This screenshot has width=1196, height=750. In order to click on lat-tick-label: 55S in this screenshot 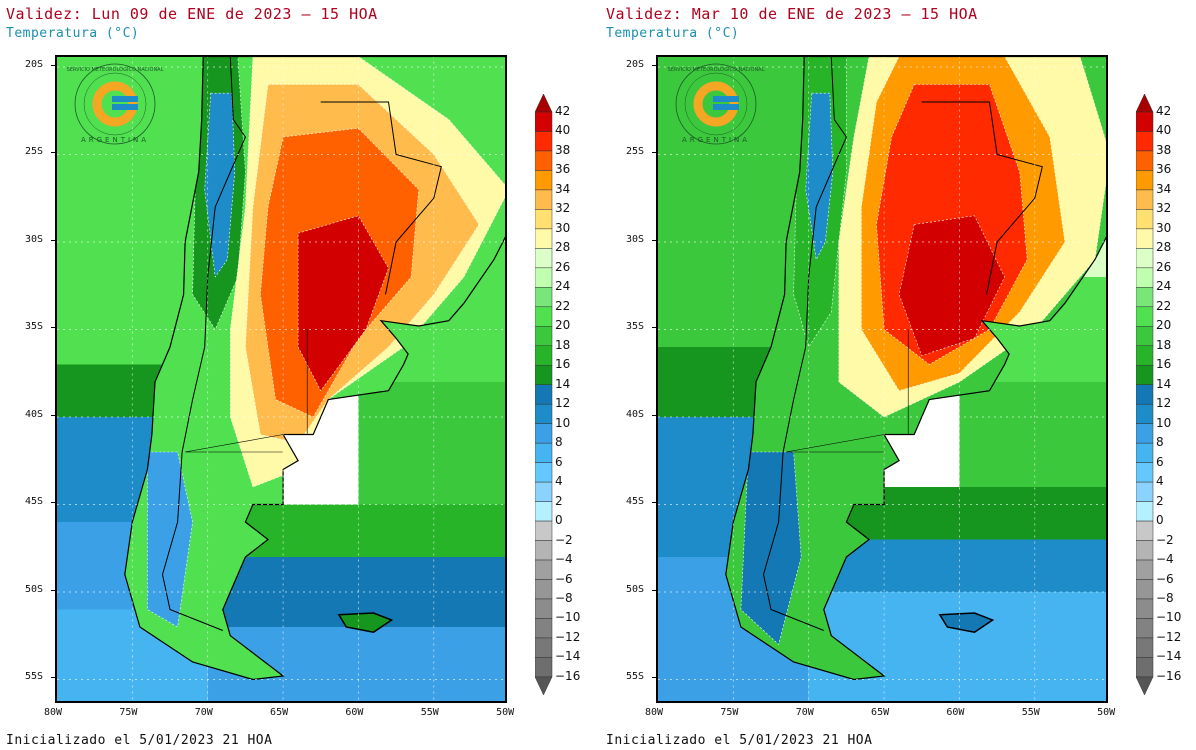, I will do `click(635, 677)`.